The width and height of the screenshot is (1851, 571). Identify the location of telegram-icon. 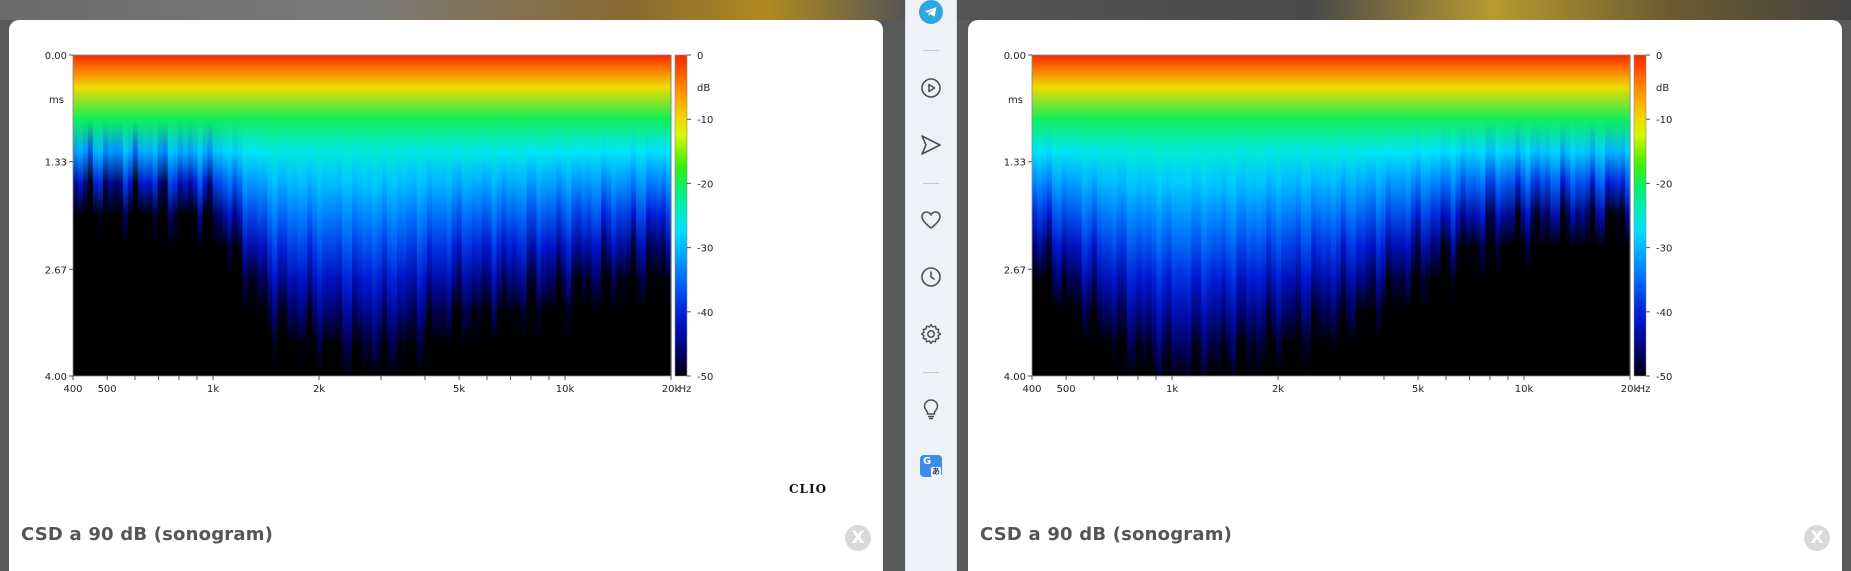
(931, 12).